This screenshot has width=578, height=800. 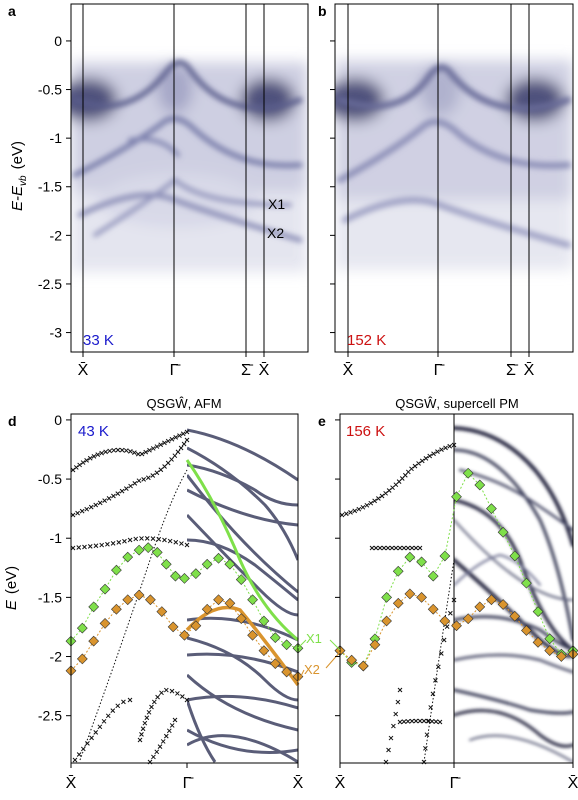 What do you see at coordinates (365, 431) in the screenshot?
I see `temp-label-e: 156 K` at bounding box center [365, 431].